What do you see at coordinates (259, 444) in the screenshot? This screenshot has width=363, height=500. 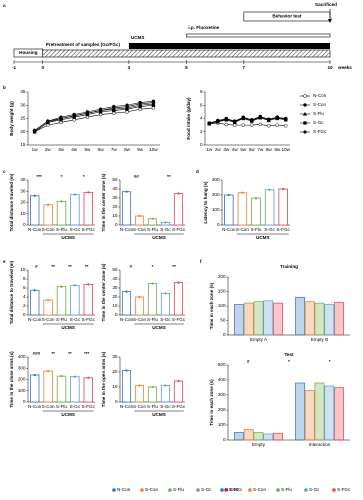 I see `x-tick-label: Empty` at bounding box center [259, 444].